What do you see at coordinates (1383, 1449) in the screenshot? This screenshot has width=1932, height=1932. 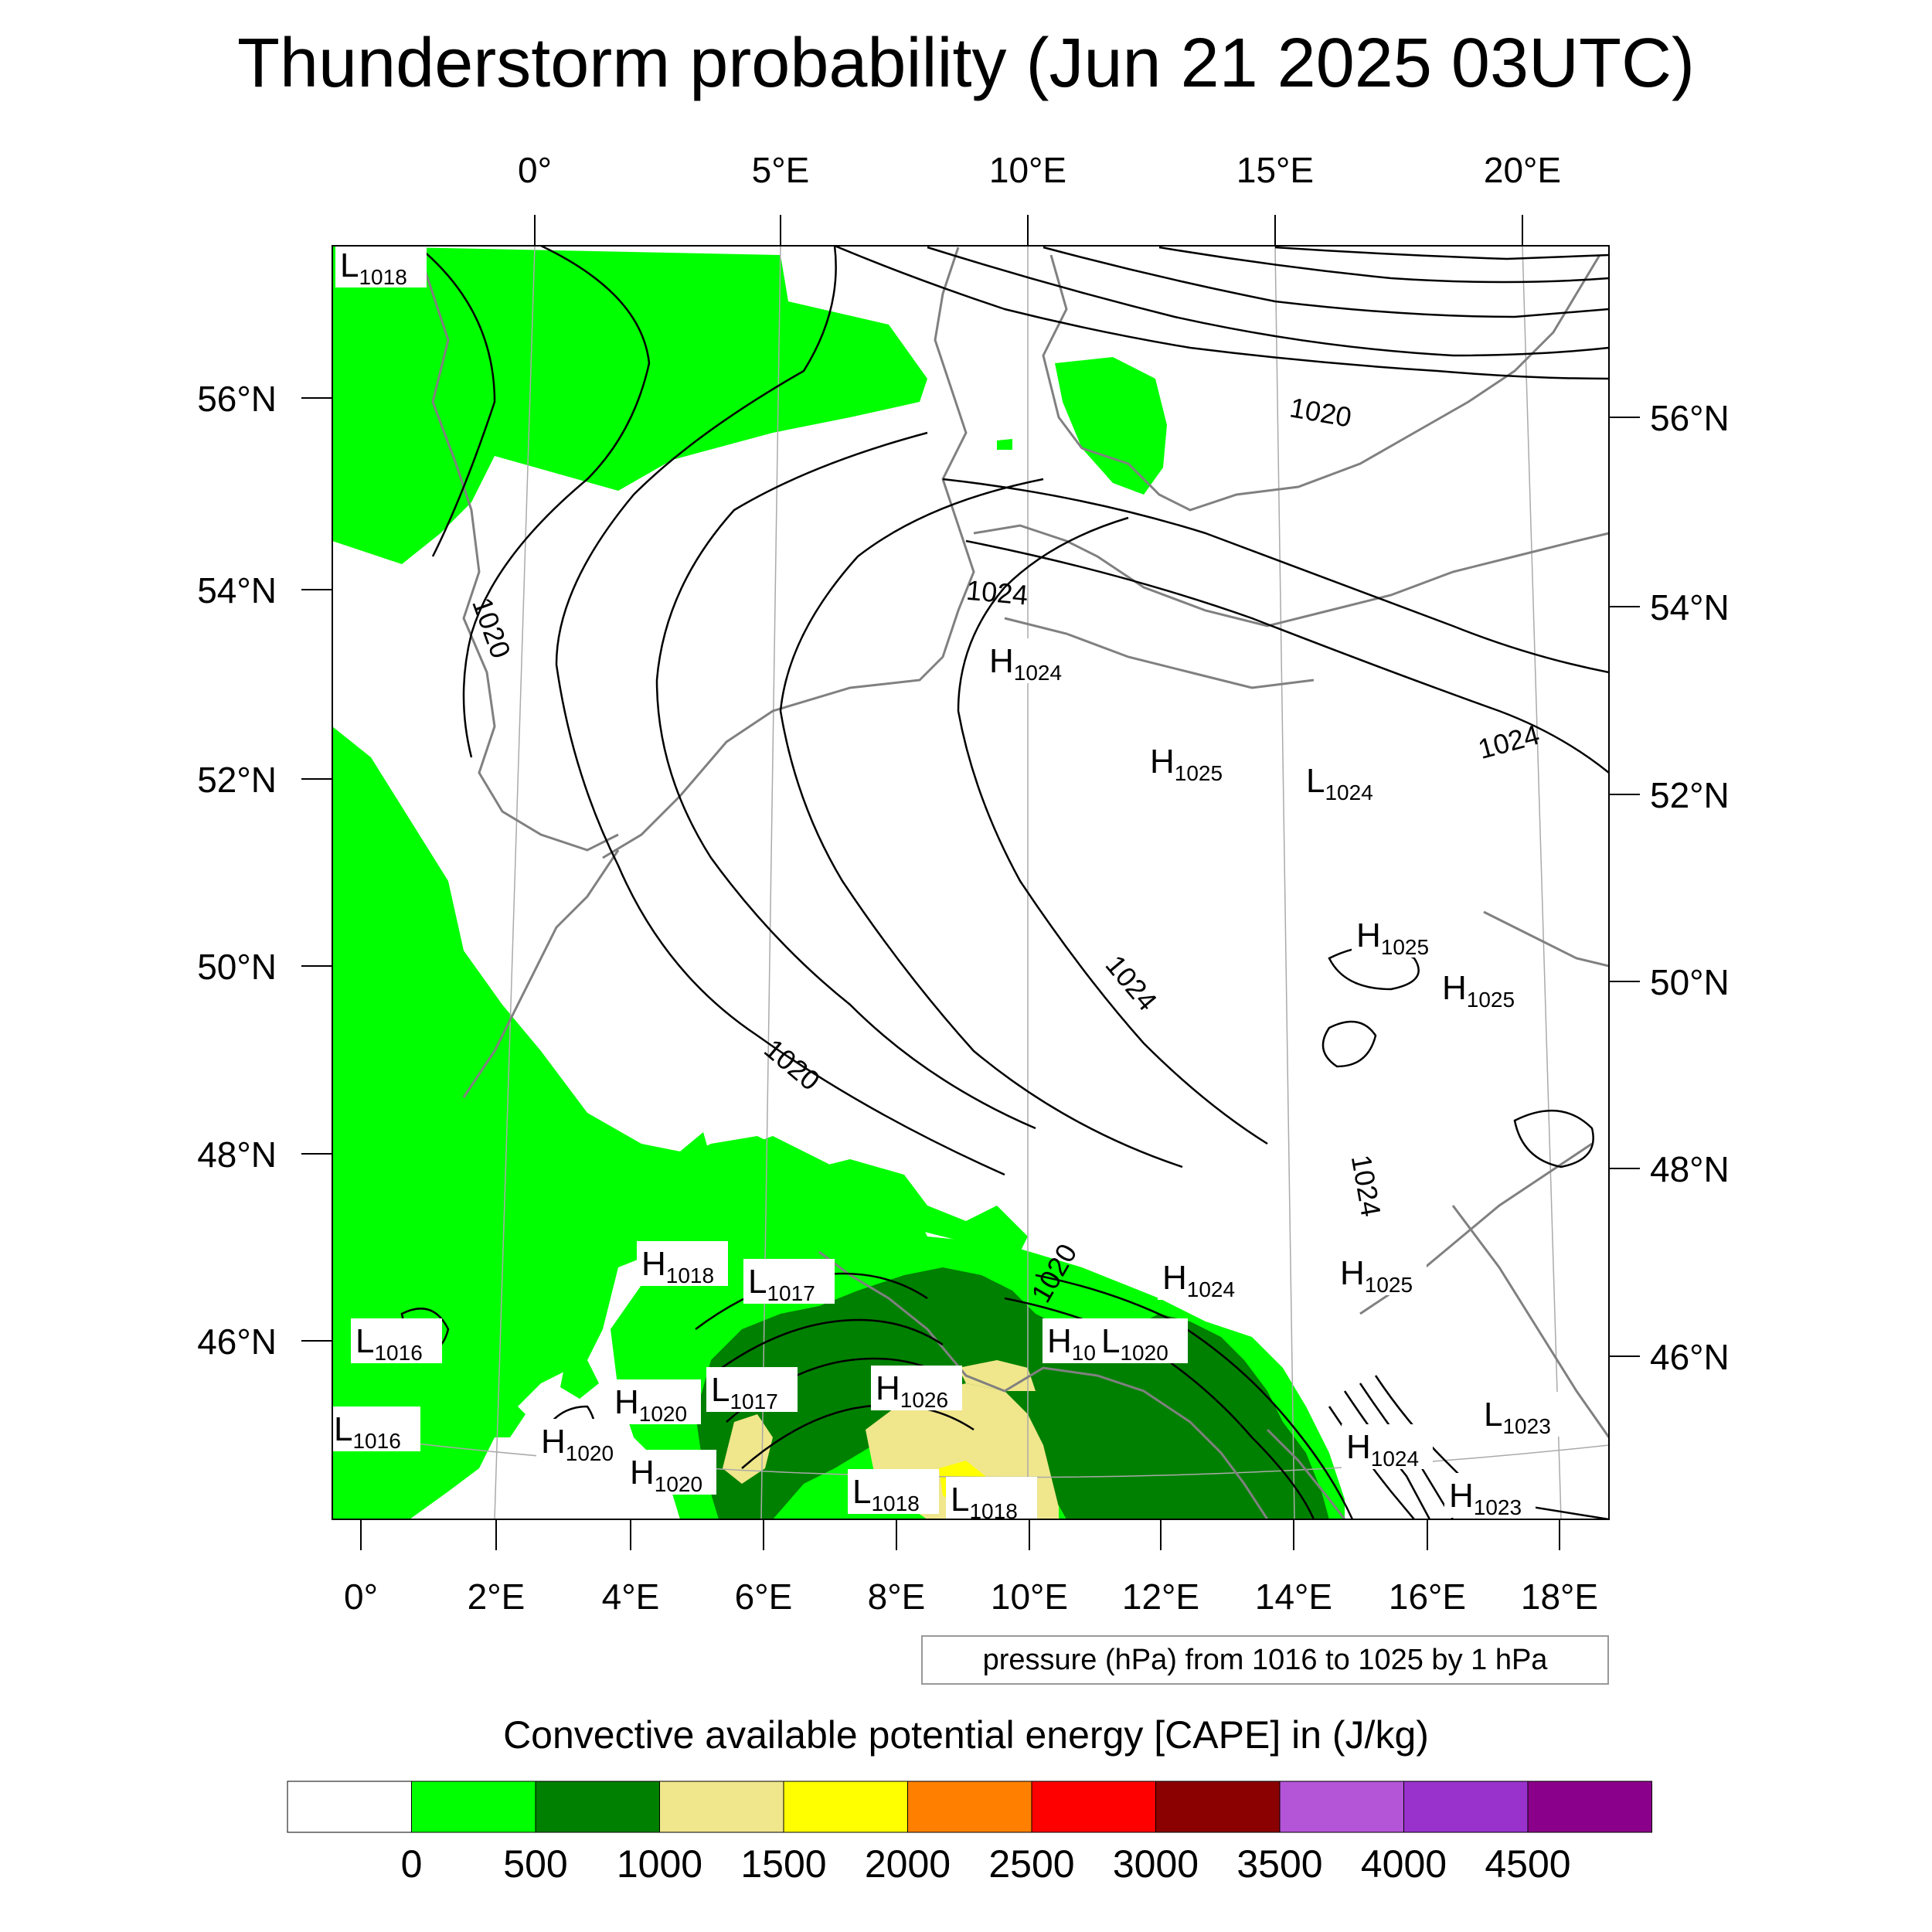 I see `svg-text: H1024` at bounding box center [1383, 1449].